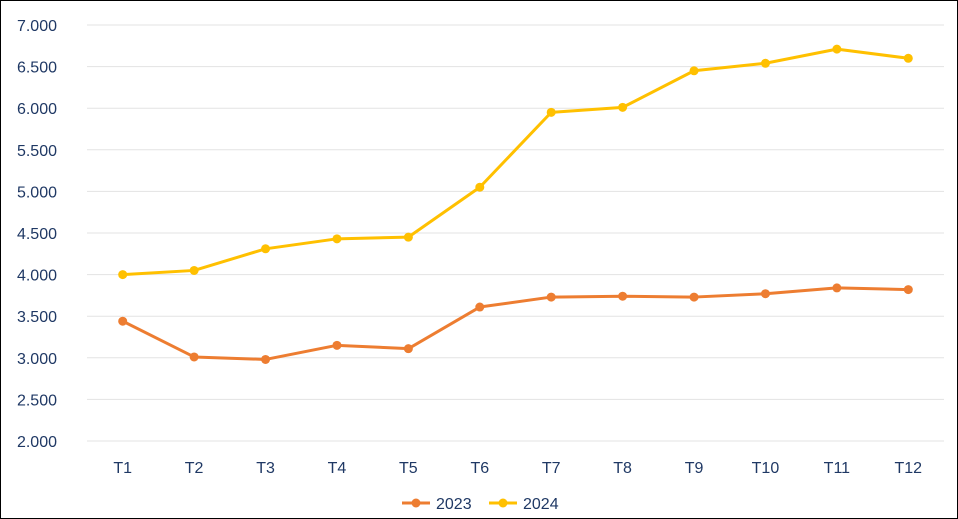 The width and height of the screenshot is (958, 519). I want to click on series-line, so click(515, 323).